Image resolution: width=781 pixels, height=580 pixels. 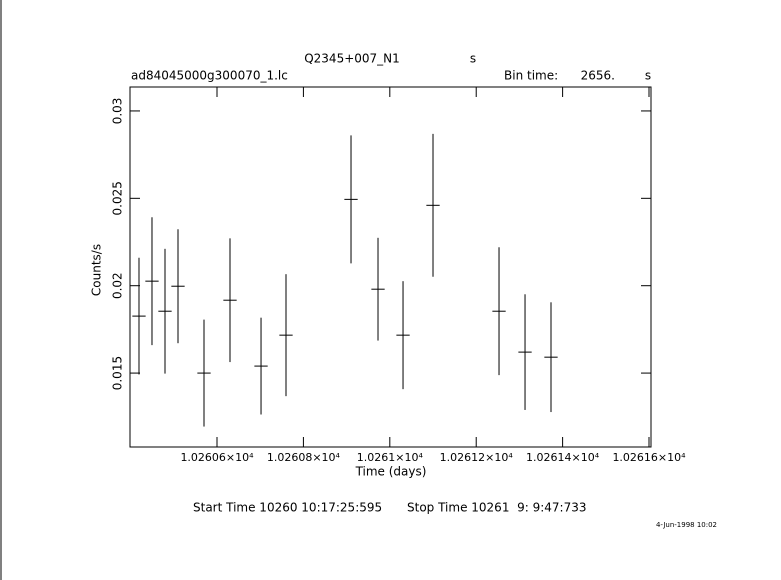 What do you see at coordinates (118, 373) in the screenshot?
I see `y-tick-label: 0.015` at bounding box center [118, 373].